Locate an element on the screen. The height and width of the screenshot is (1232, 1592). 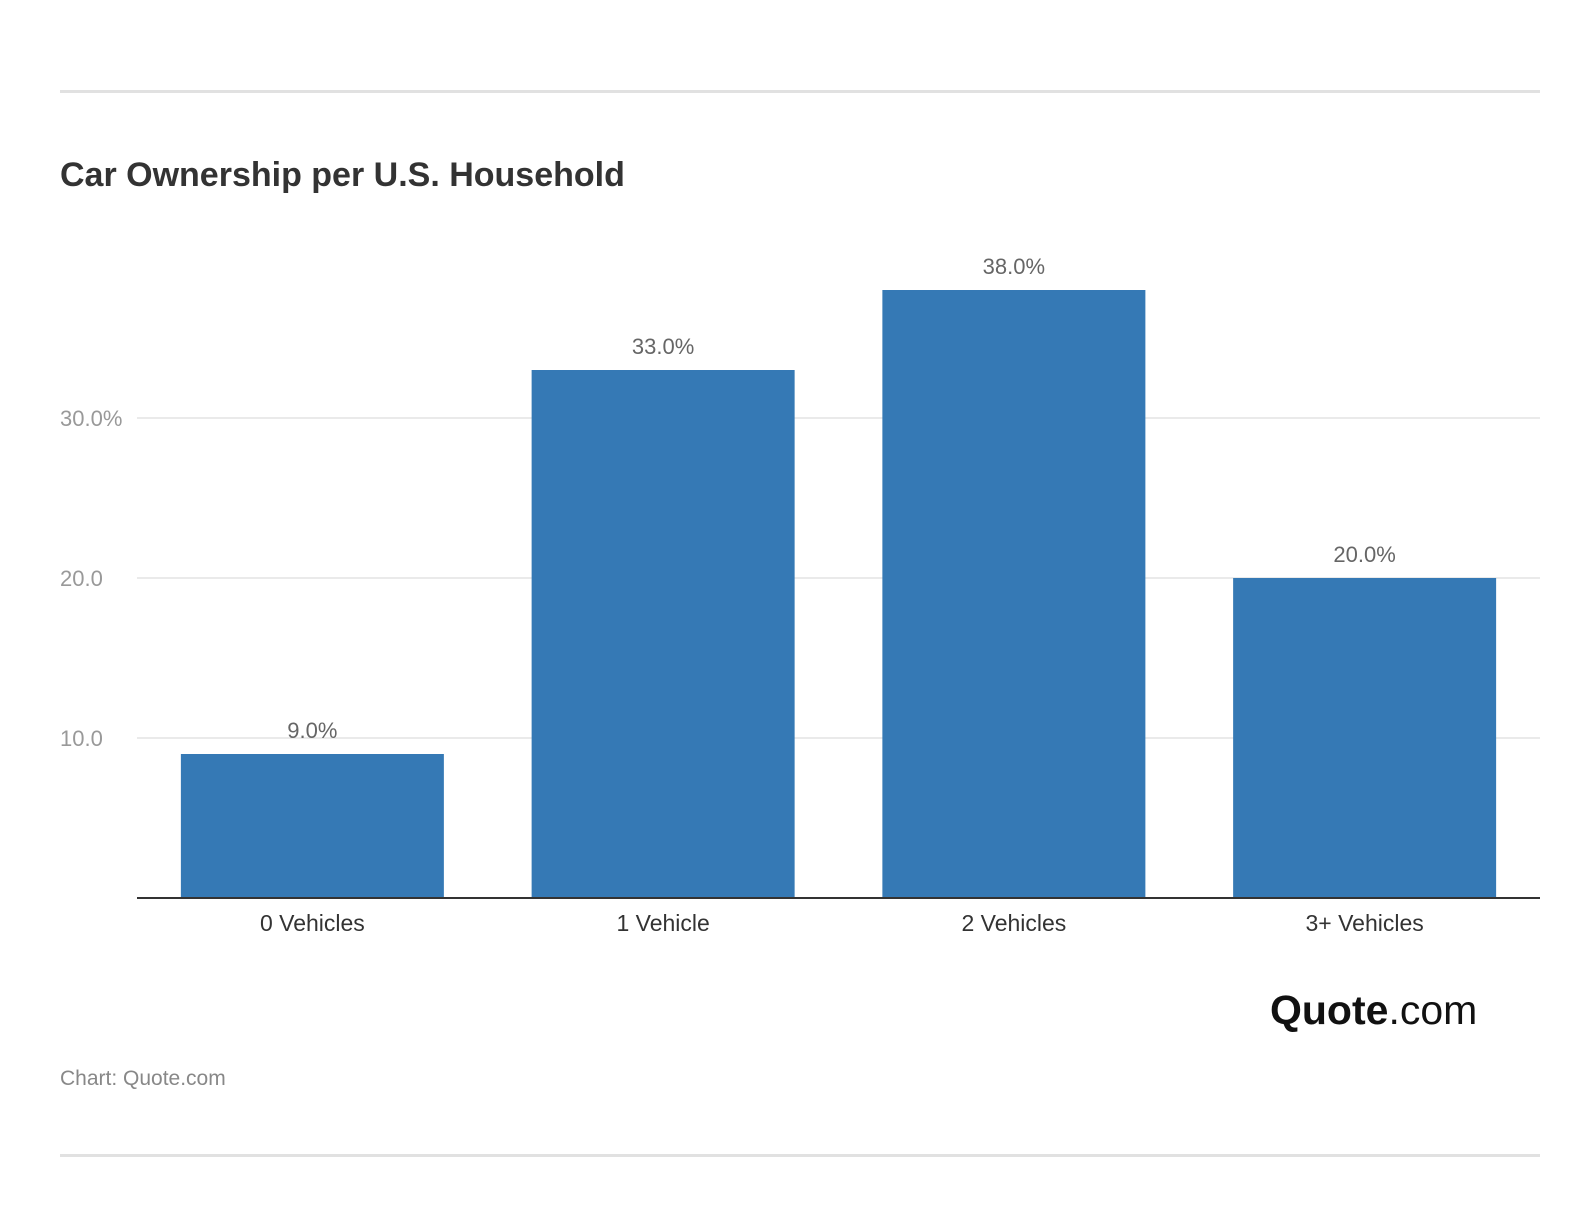
y-axis-ticks: 10.0 20.0 30.0% is located at coordinates (91, 578).